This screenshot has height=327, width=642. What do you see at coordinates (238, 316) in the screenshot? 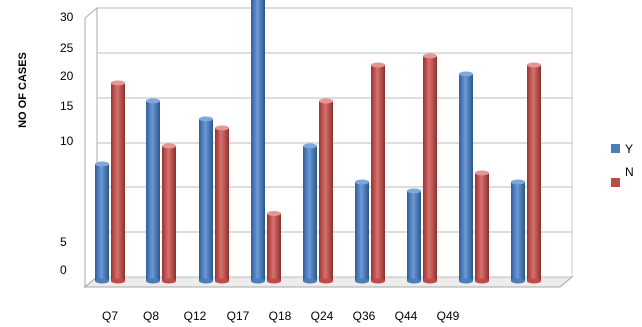
I see `x-tick-label: Q17` at bounding box center [238, 316].